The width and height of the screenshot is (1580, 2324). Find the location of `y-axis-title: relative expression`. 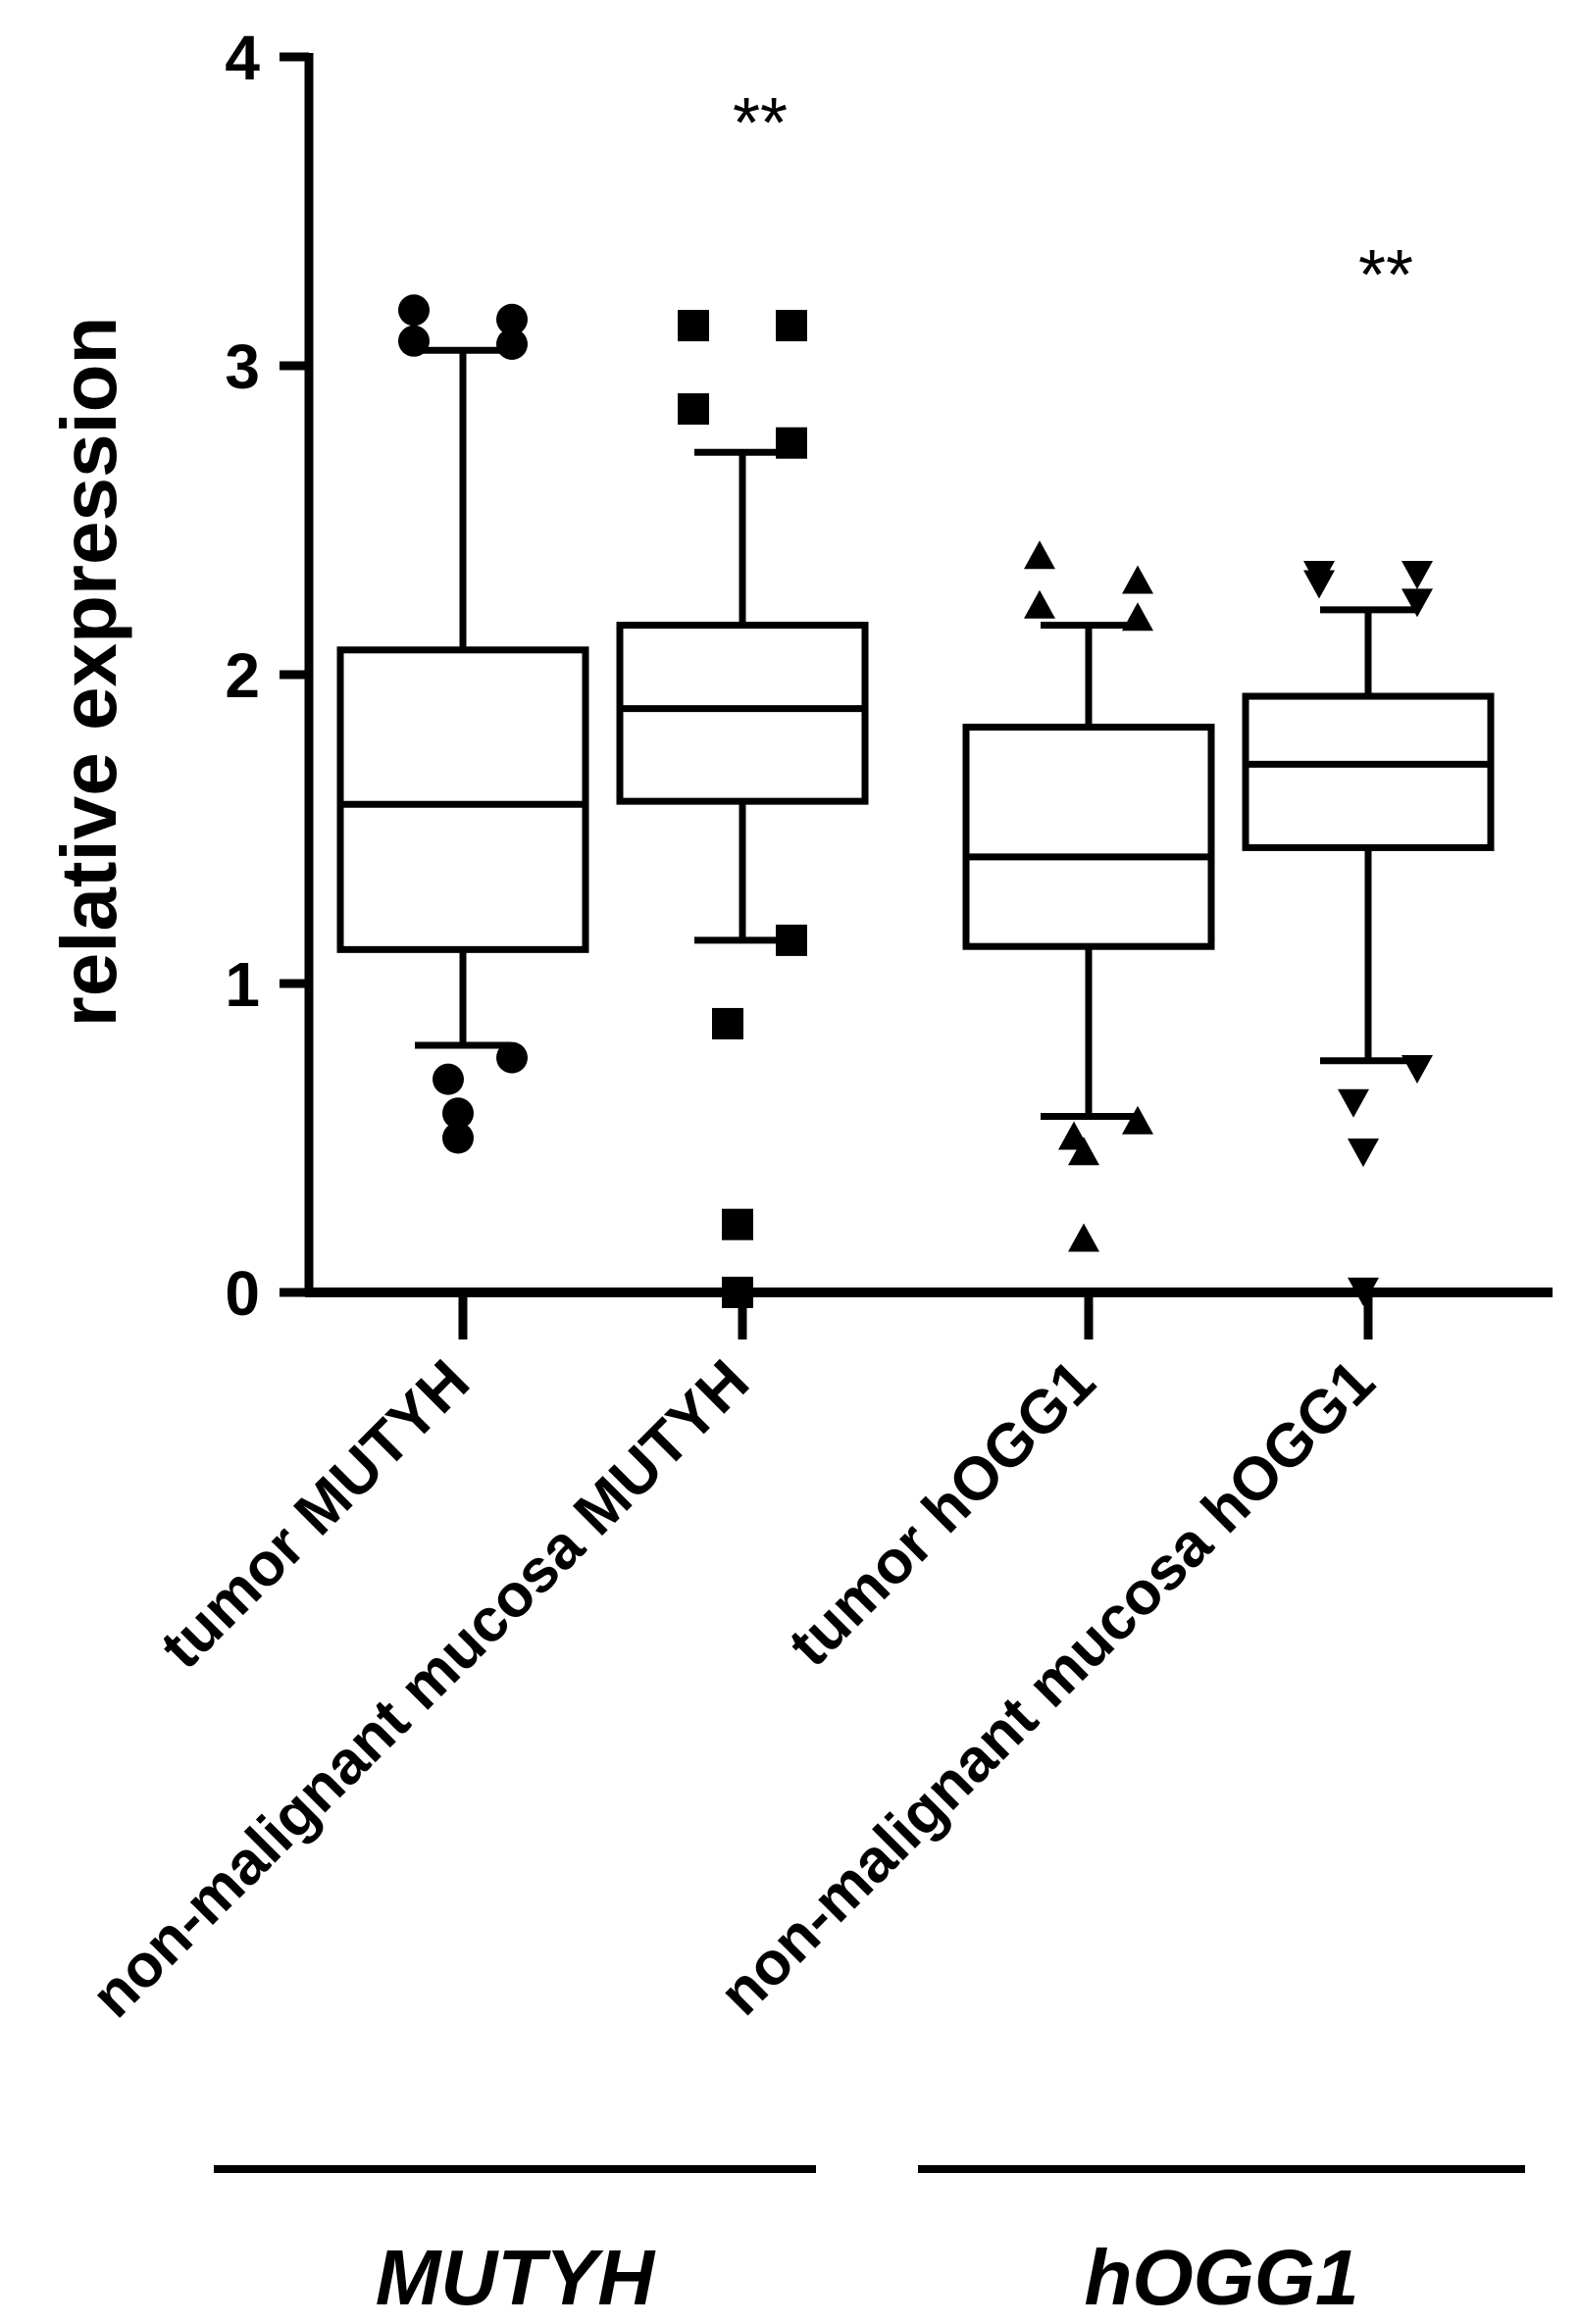

y-axis-title: relative expression is located at coordinates (88, 672).